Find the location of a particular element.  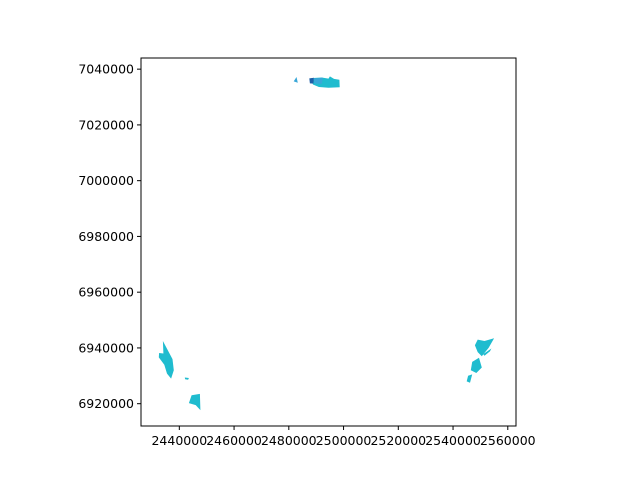

map-polygon-southwest-dot is located at coordinates (186, 378).